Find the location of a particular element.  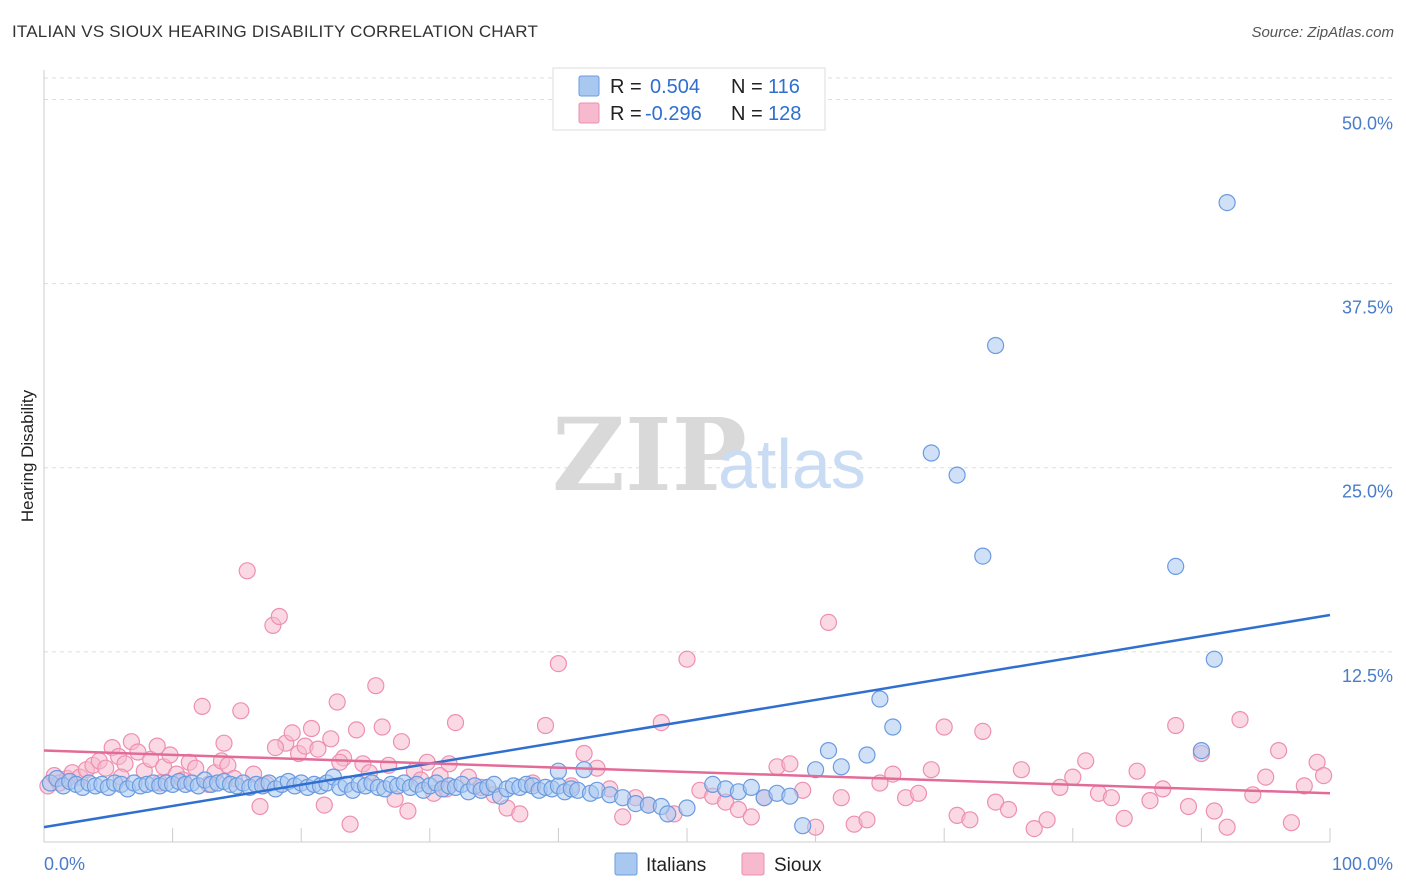

legend-r-label-sioux: R = is located at coordinates (626, 114).